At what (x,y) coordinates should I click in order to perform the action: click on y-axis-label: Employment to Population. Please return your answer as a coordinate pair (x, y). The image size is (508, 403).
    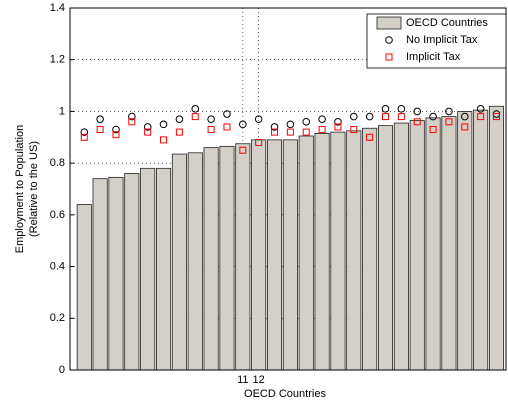
    Looking at the image, I should click on (20, 189).